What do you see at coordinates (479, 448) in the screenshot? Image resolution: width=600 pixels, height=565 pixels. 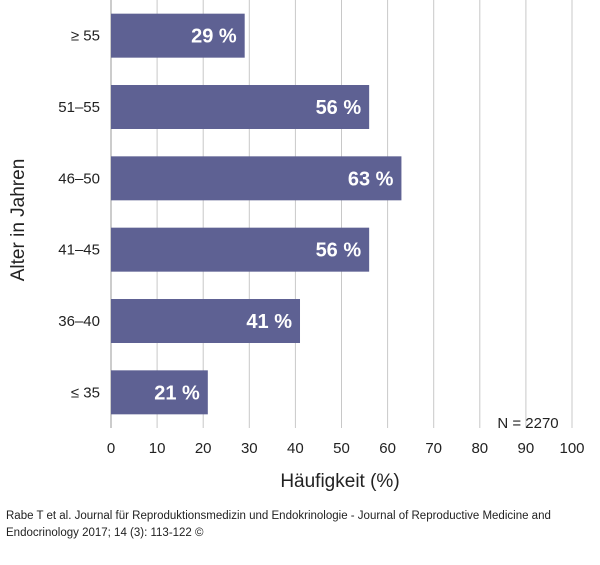 I see `x-tick-label: 80` at bounding box center [479, 448].